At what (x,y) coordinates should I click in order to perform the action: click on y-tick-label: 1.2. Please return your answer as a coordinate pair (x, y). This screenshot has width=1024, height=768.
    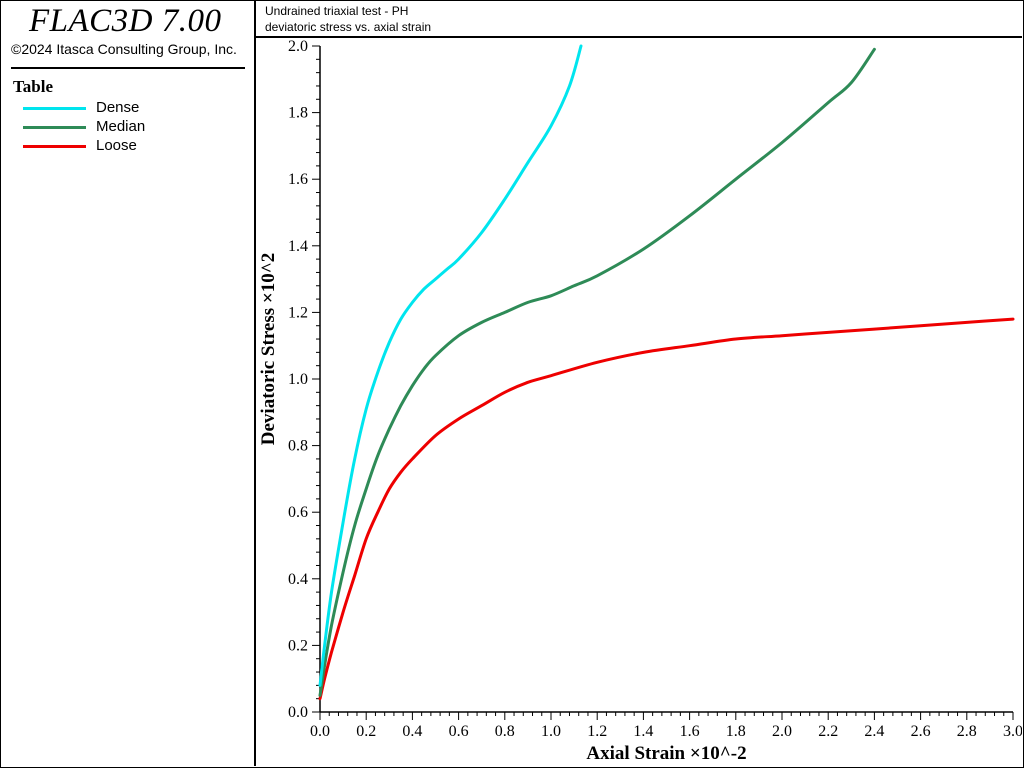
    Looking at the image, I should click on (298, 312).